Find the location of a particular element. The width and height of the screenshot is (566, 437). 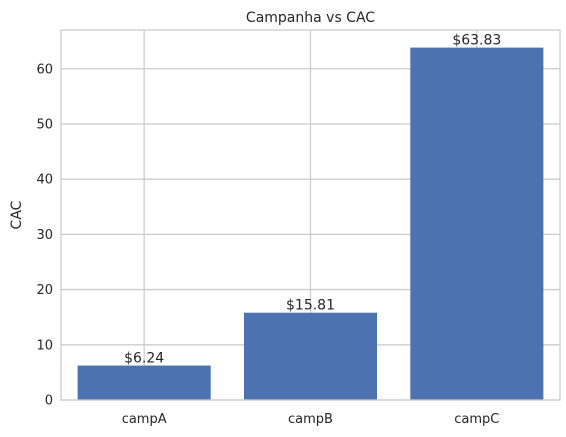

data-label-campA: $6.24 is located at coordinates (144, 359).